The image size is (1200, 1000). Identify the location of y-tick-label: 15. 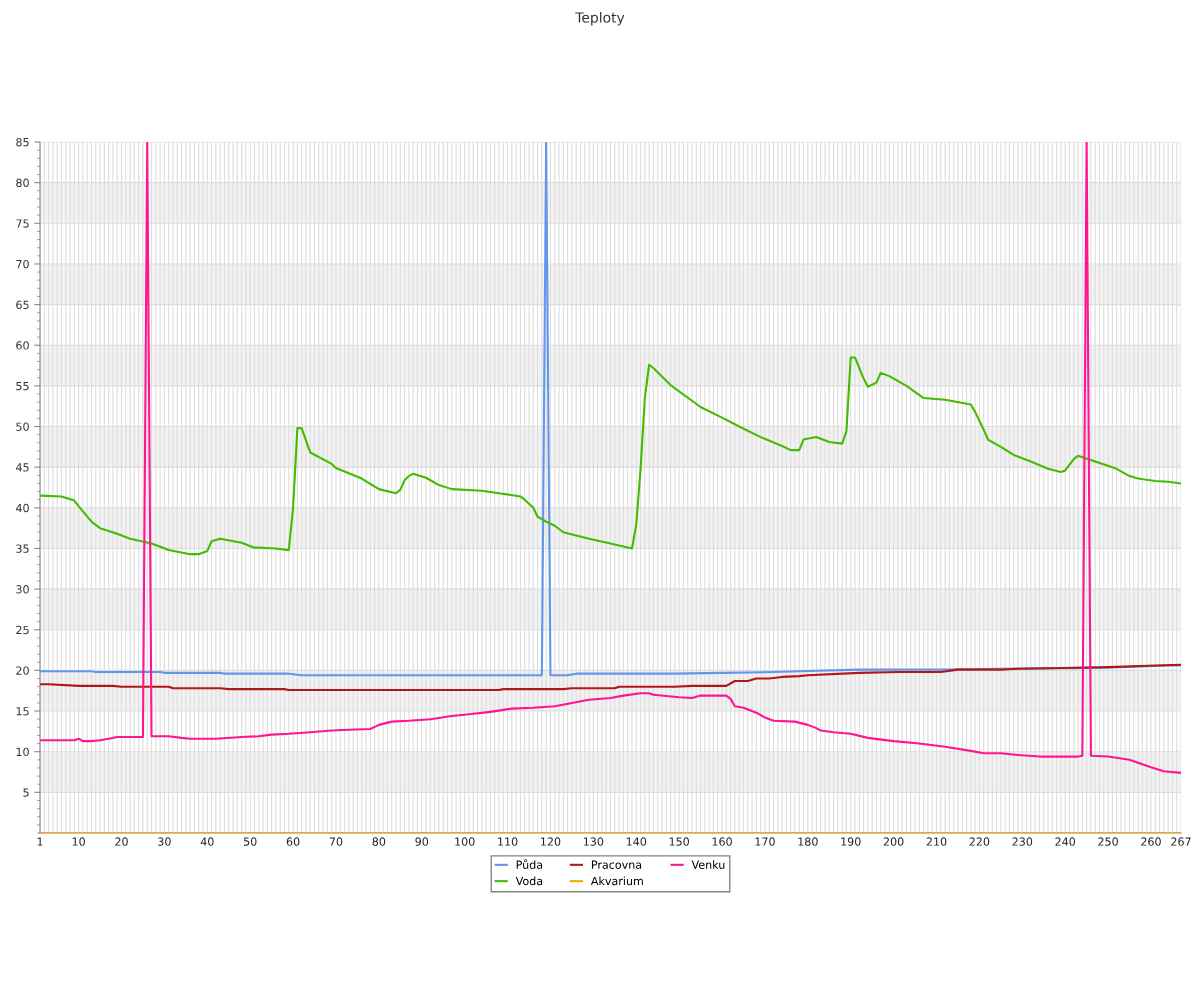
(22, 711).